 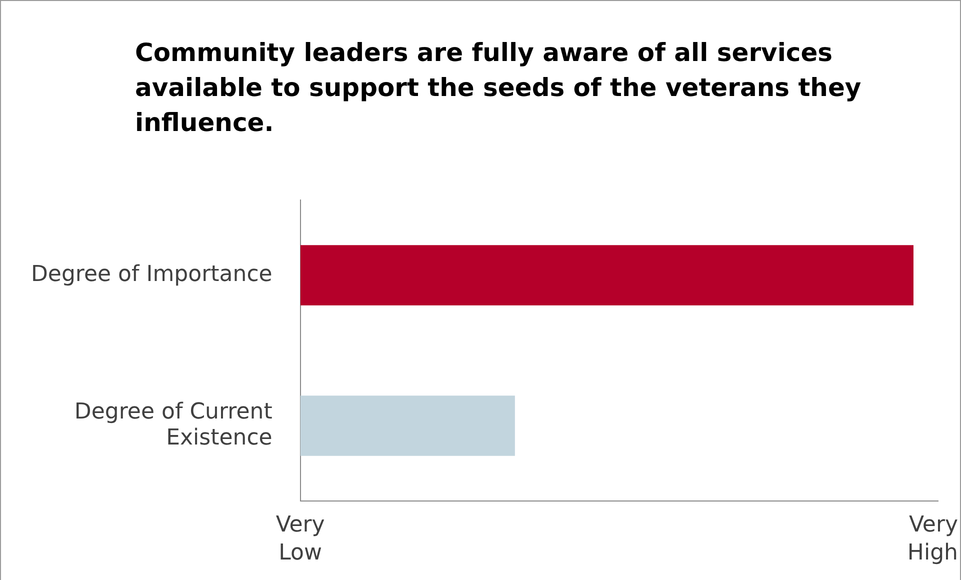 What do you see at coordinates (151, 274) in the screenshot?
I see `y-tick-label: Degree of Importance` at bounding box center [151, 274].